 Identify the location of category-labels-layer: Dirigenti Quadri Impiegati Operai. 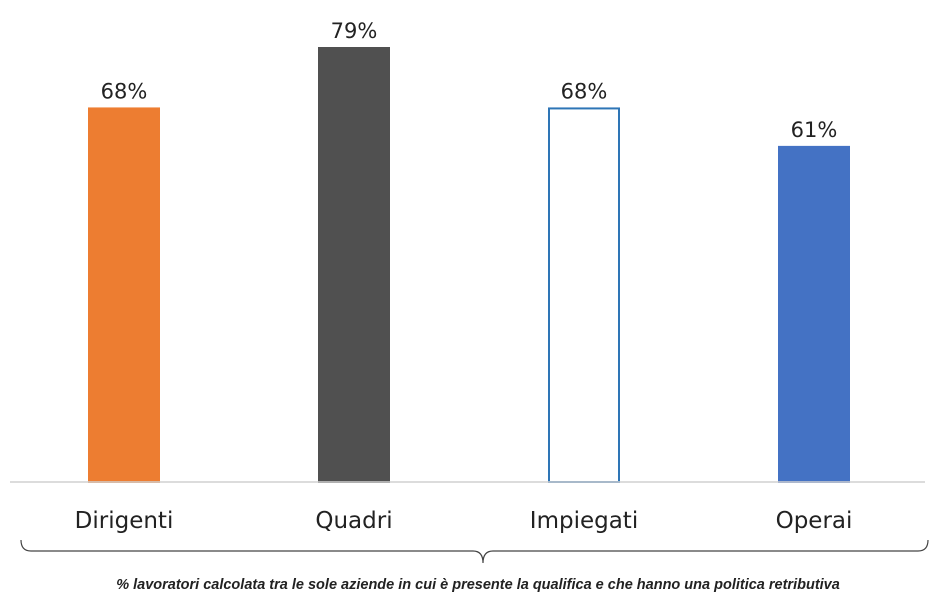
(464, 521).